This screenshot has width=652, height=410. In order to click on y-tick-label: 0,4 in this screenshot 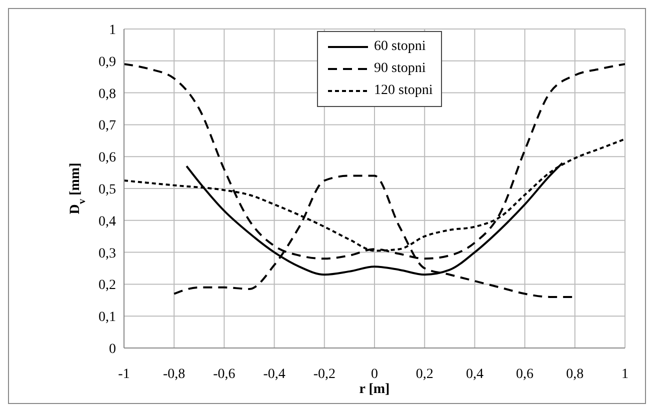, I will do `click(107, 222)`.